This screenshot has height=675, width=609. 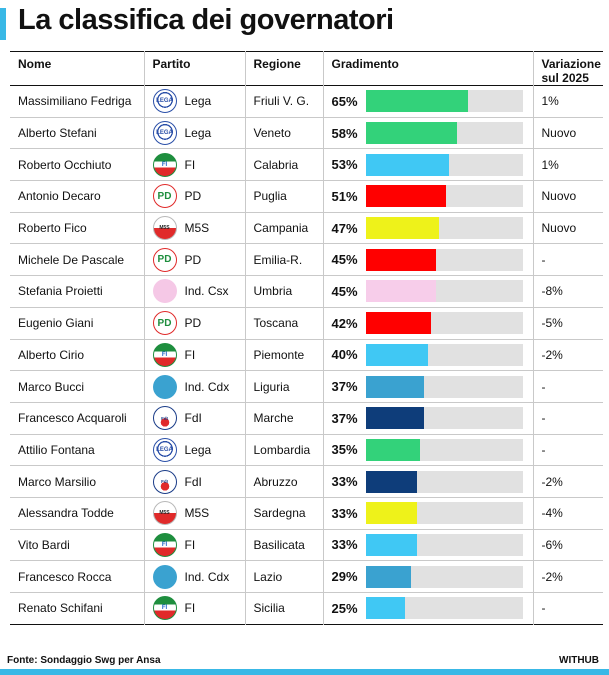 I want to click on approval-value-label: 40%, so click(x=344, y=355).